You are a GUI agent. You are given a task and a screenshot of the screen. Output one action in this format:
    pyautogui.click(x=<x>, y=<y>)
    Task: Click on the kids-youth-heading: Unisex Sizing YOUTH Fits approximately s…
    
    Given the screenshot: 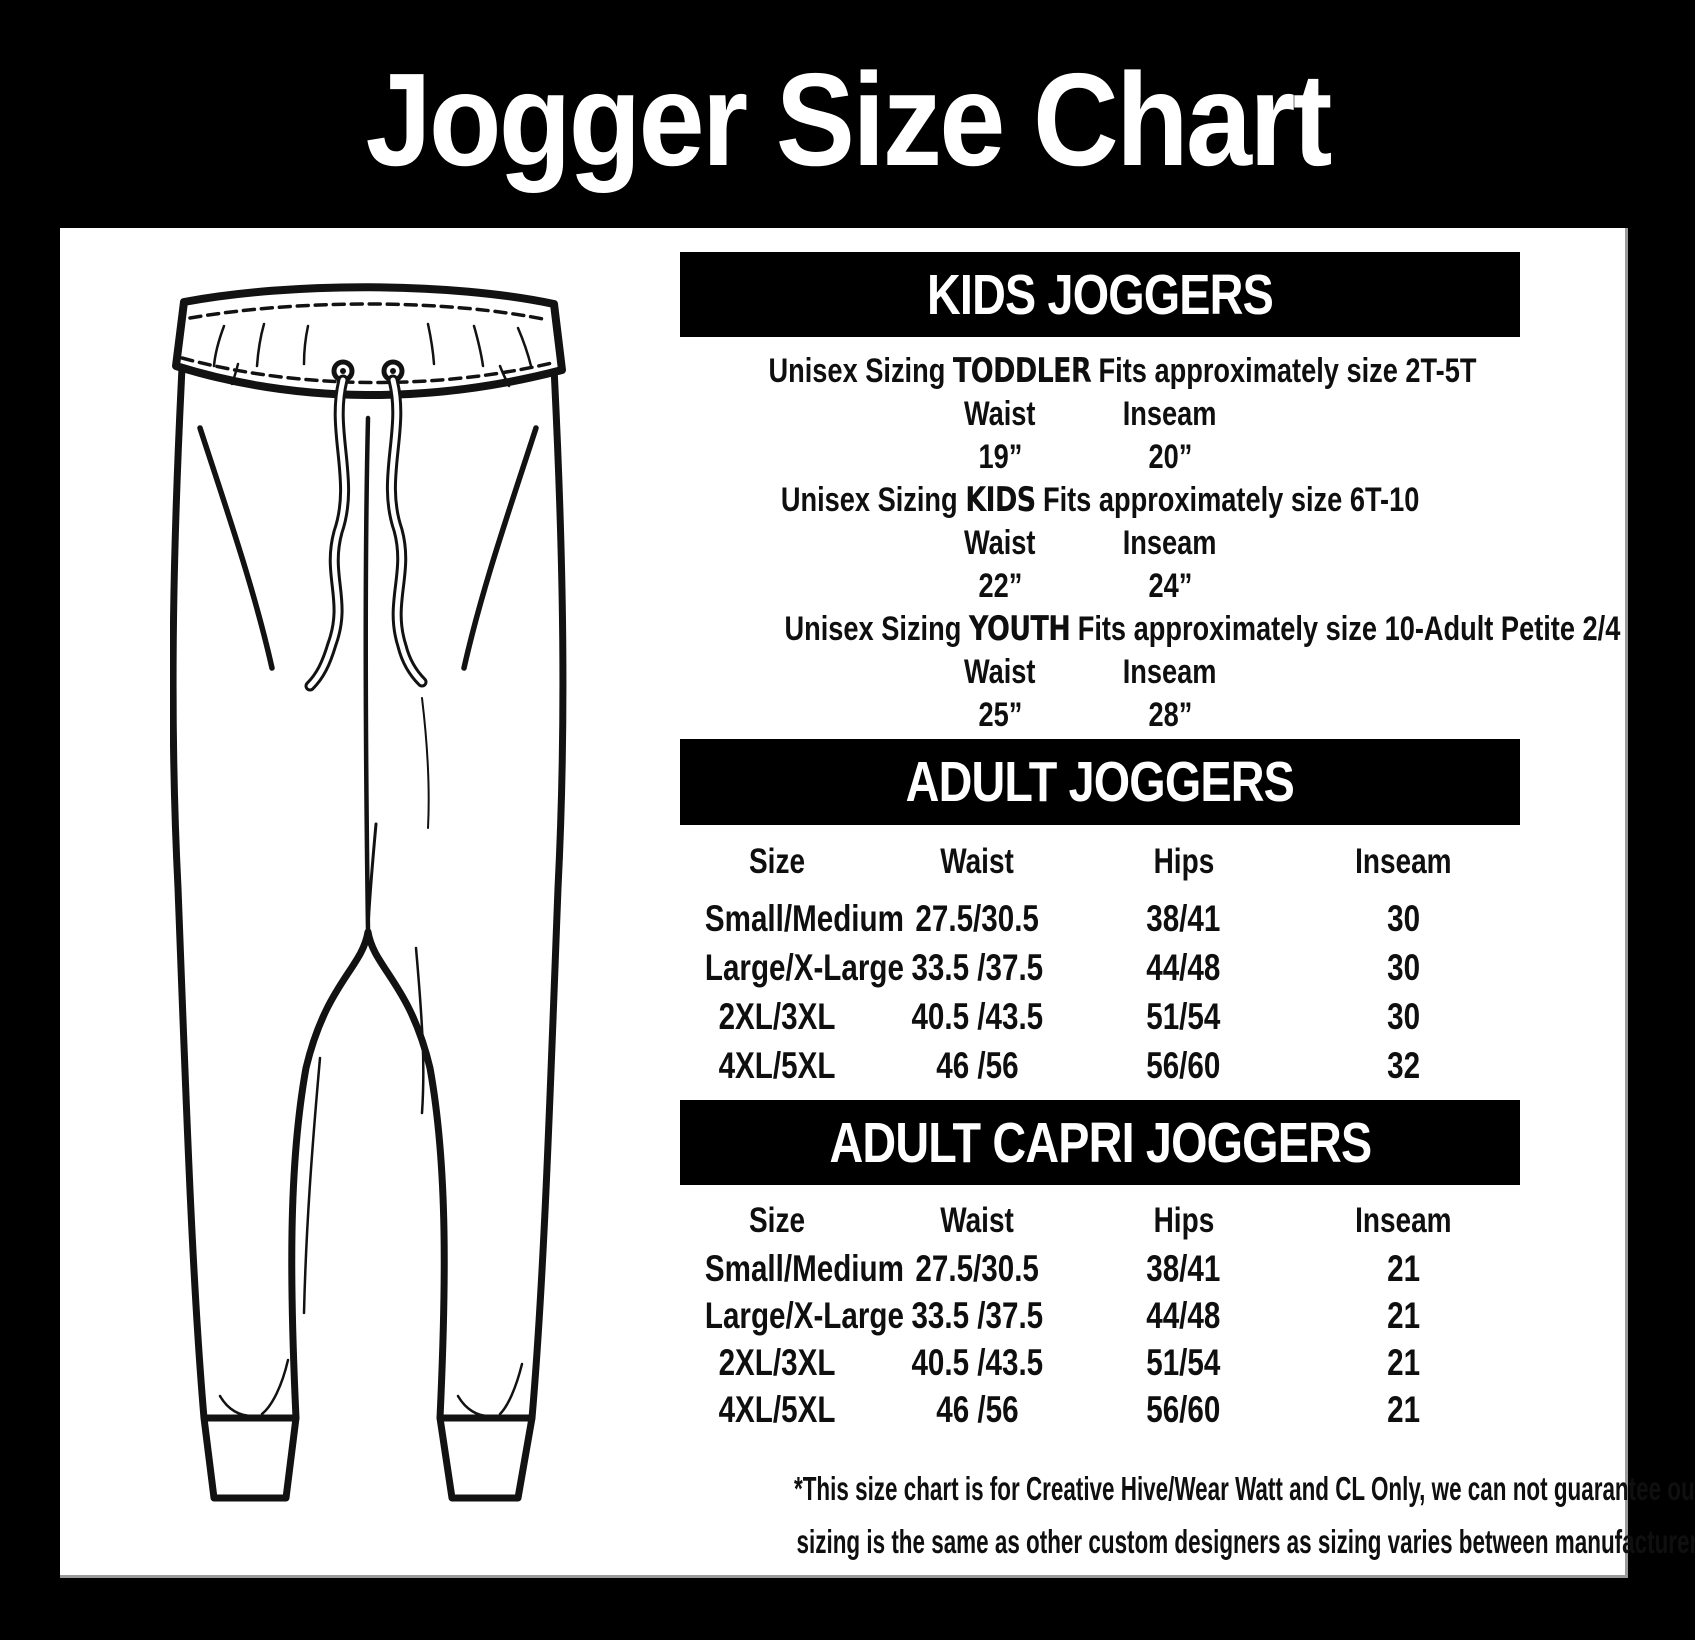 What is the action you would take?
    pyautogui.click(x=1202, y=629)
    